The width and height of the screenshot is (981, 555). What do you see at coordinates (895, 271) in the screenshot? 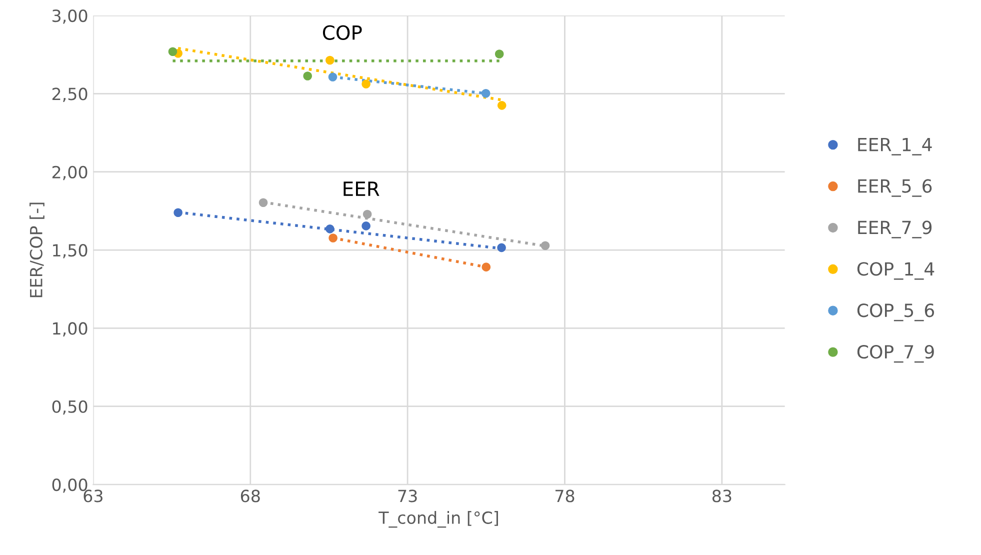
I see `legend-label: COP_1_4` at bounding box center [895, 271].